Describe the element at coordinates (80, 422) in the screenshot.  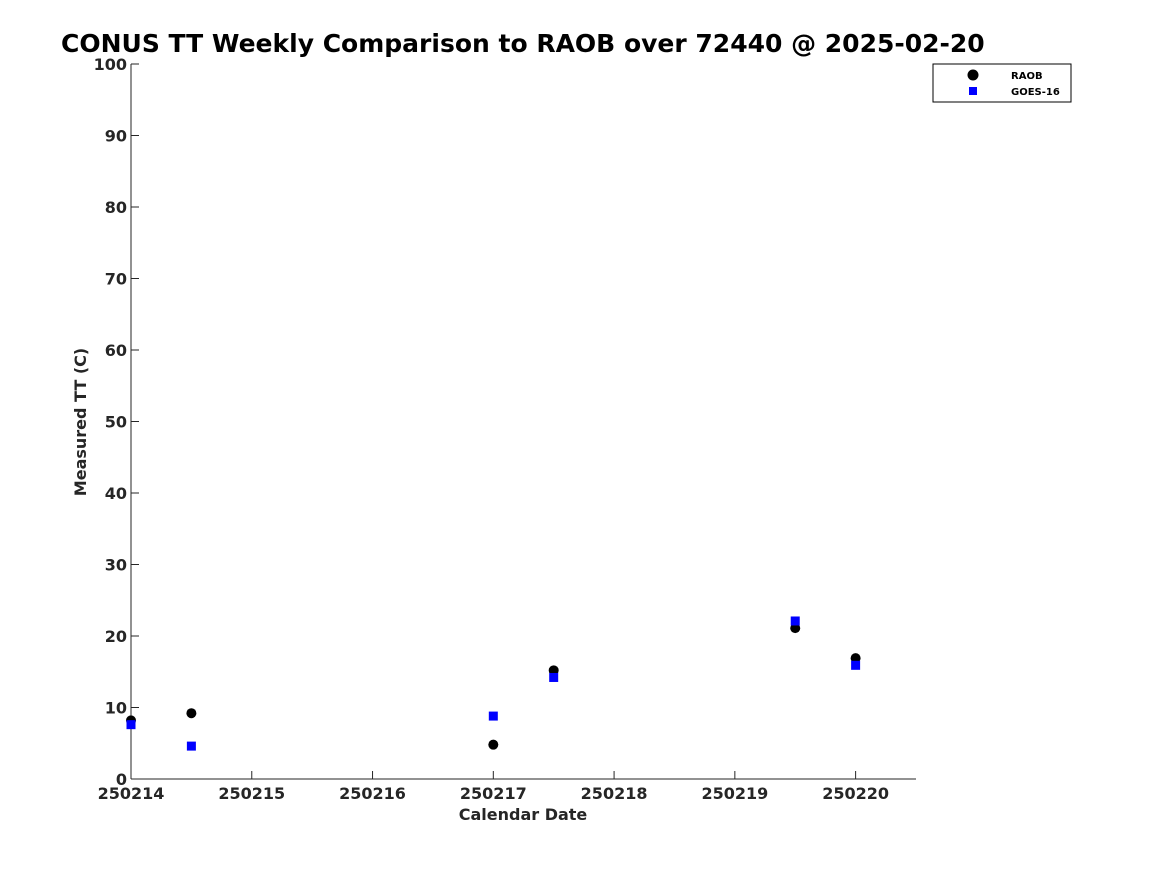
I see `y-axis-label: Measured TT (C)` at that location.